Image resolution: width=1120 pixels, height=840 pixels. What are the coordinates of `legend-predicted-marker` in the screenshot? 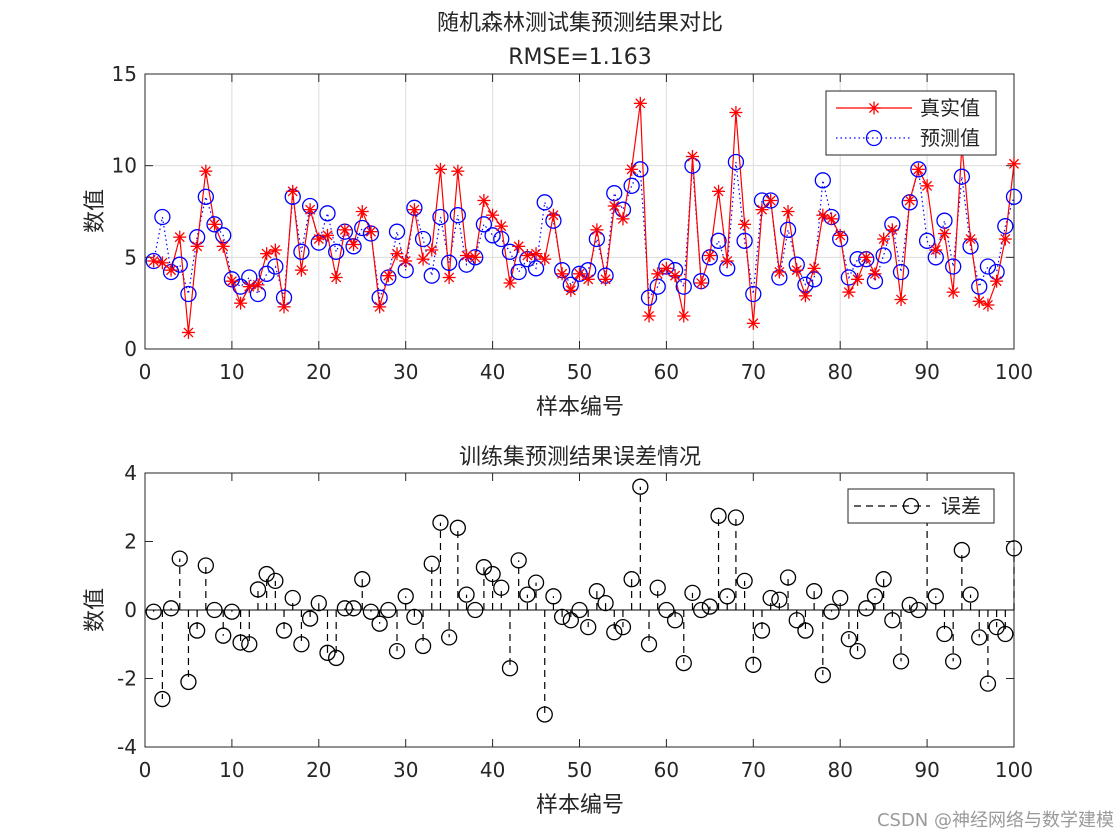 It's located at (874, 138).